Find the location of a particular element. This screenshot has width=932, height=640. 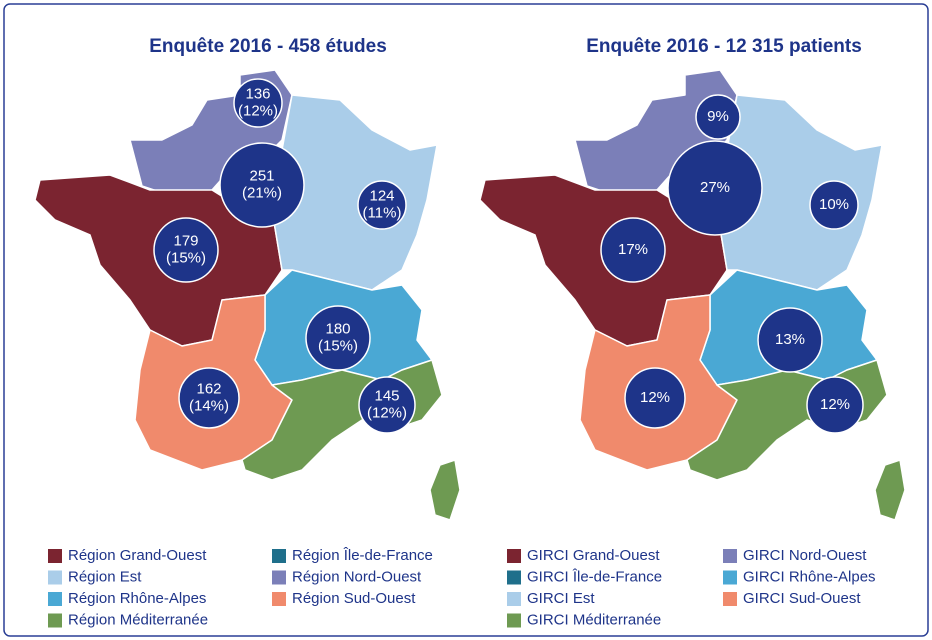

legend-label: Région Méditerranée is located at coordinates (138, 619).